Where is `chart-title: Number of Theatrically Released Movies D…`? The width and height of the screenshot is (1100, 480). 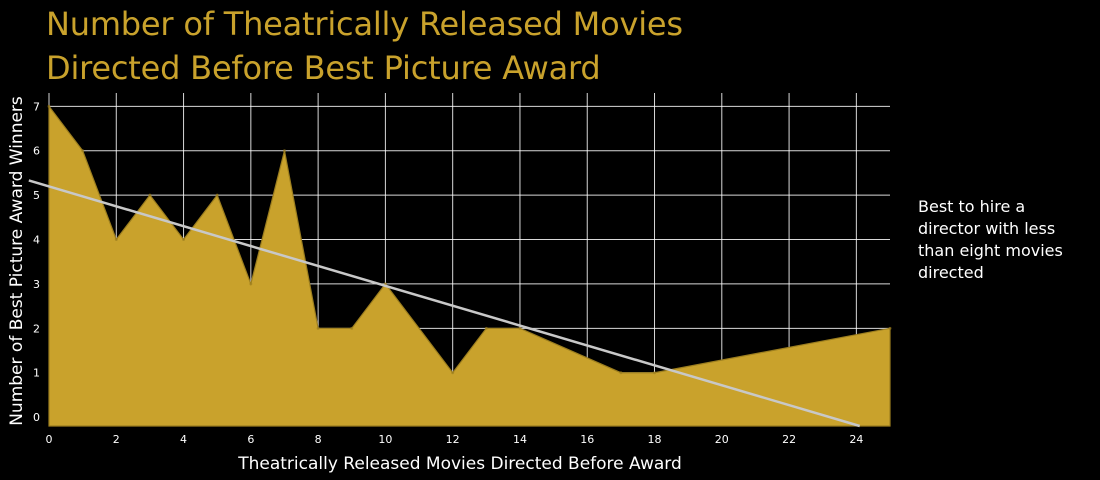
chart-title: Number of Theatrically Released Movies D… is located at coordinates (446, 46).